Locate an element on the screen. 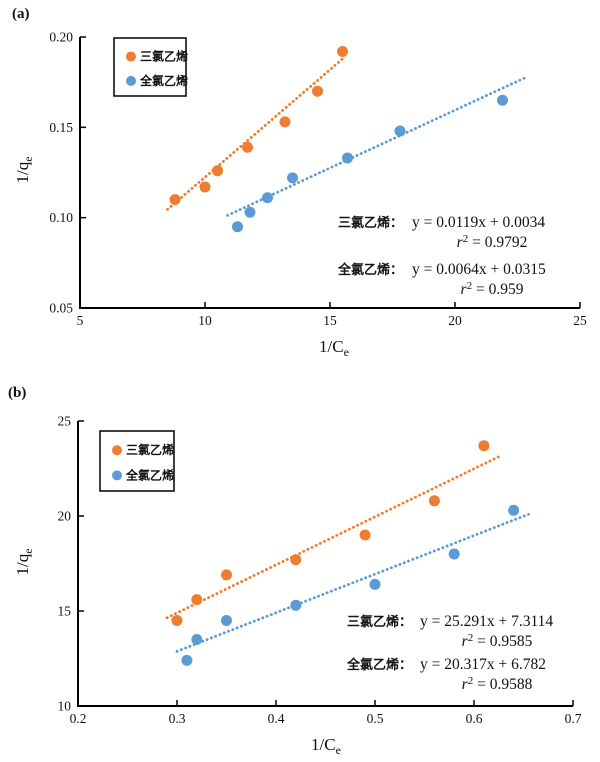 The height and width of the screenshot is (762, 600). y-tick-label: 10 is located at coordinates (65, 706).